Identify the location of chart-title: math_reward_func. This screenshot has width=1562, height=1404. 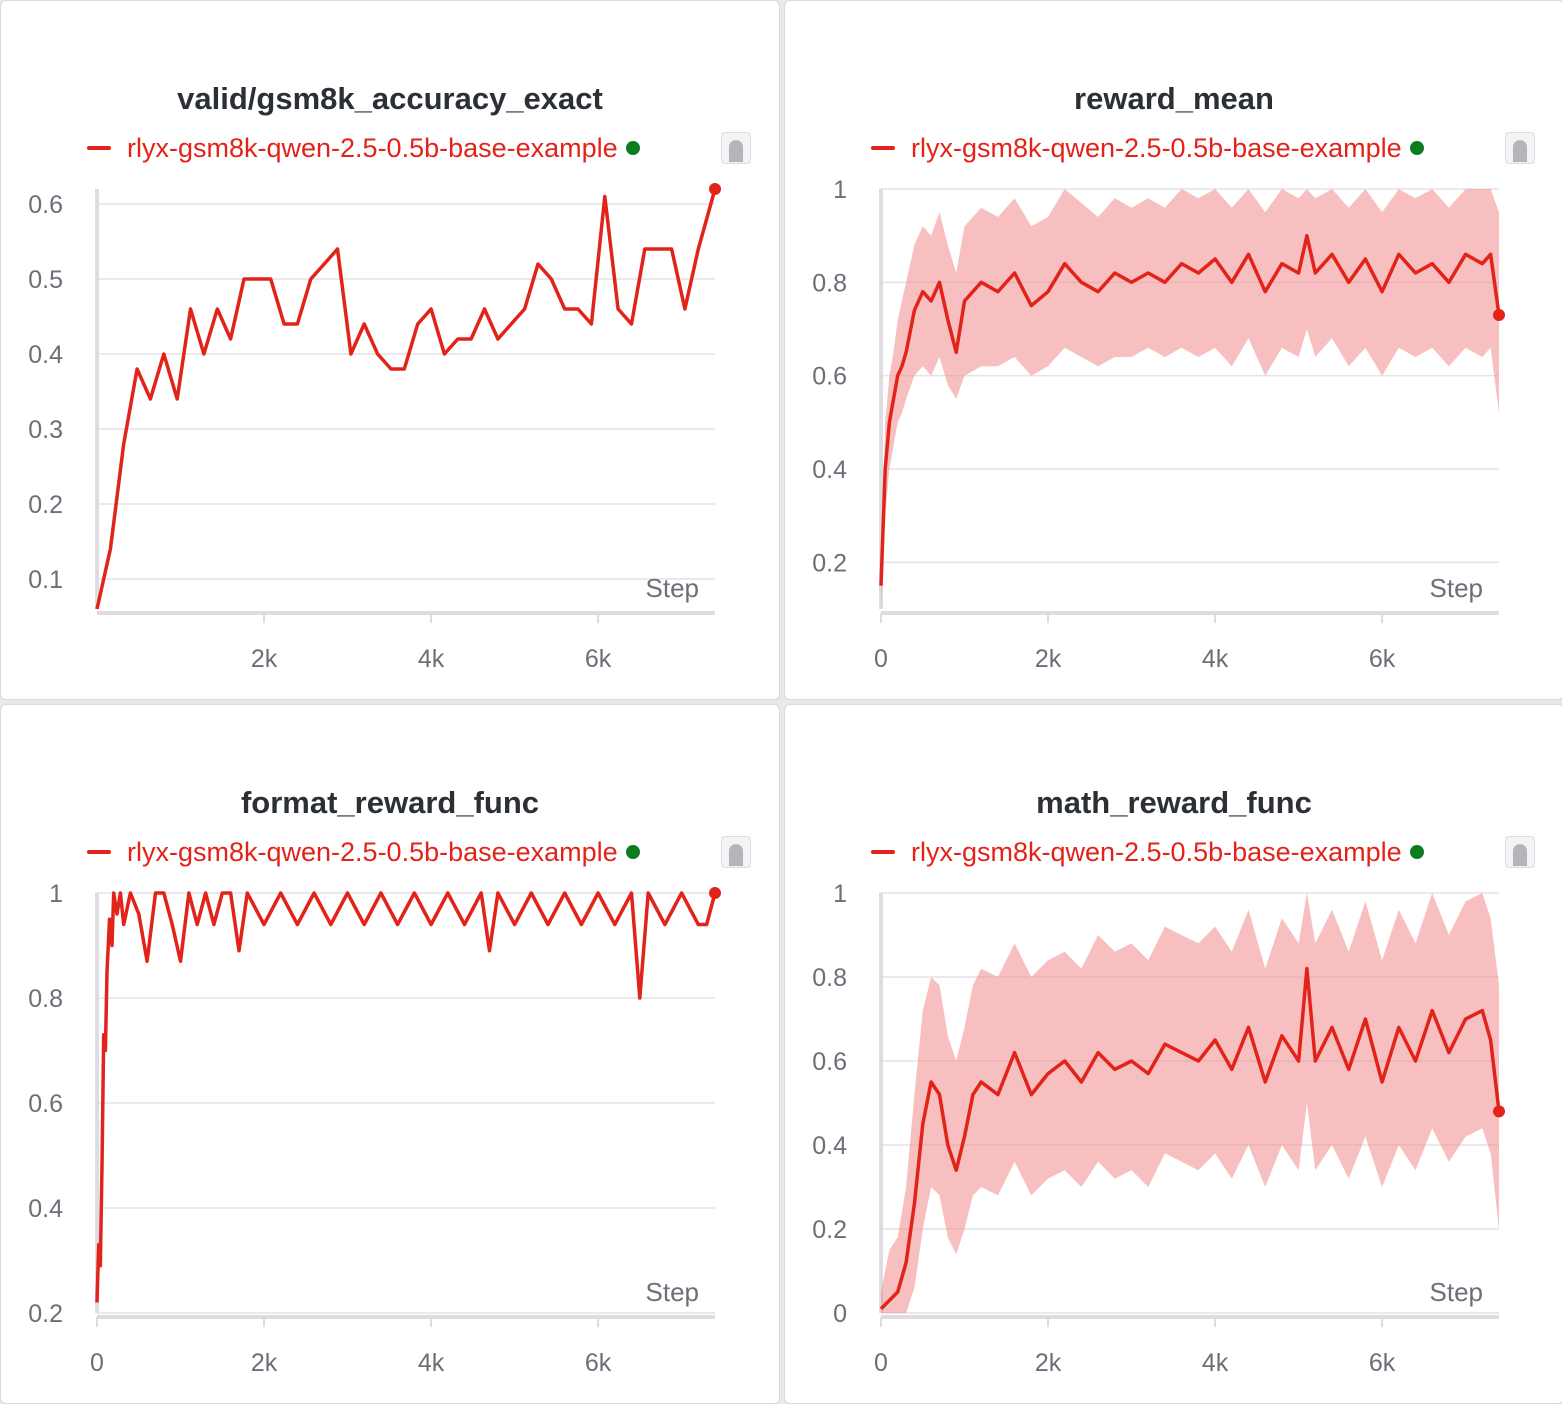
(1174, 802).